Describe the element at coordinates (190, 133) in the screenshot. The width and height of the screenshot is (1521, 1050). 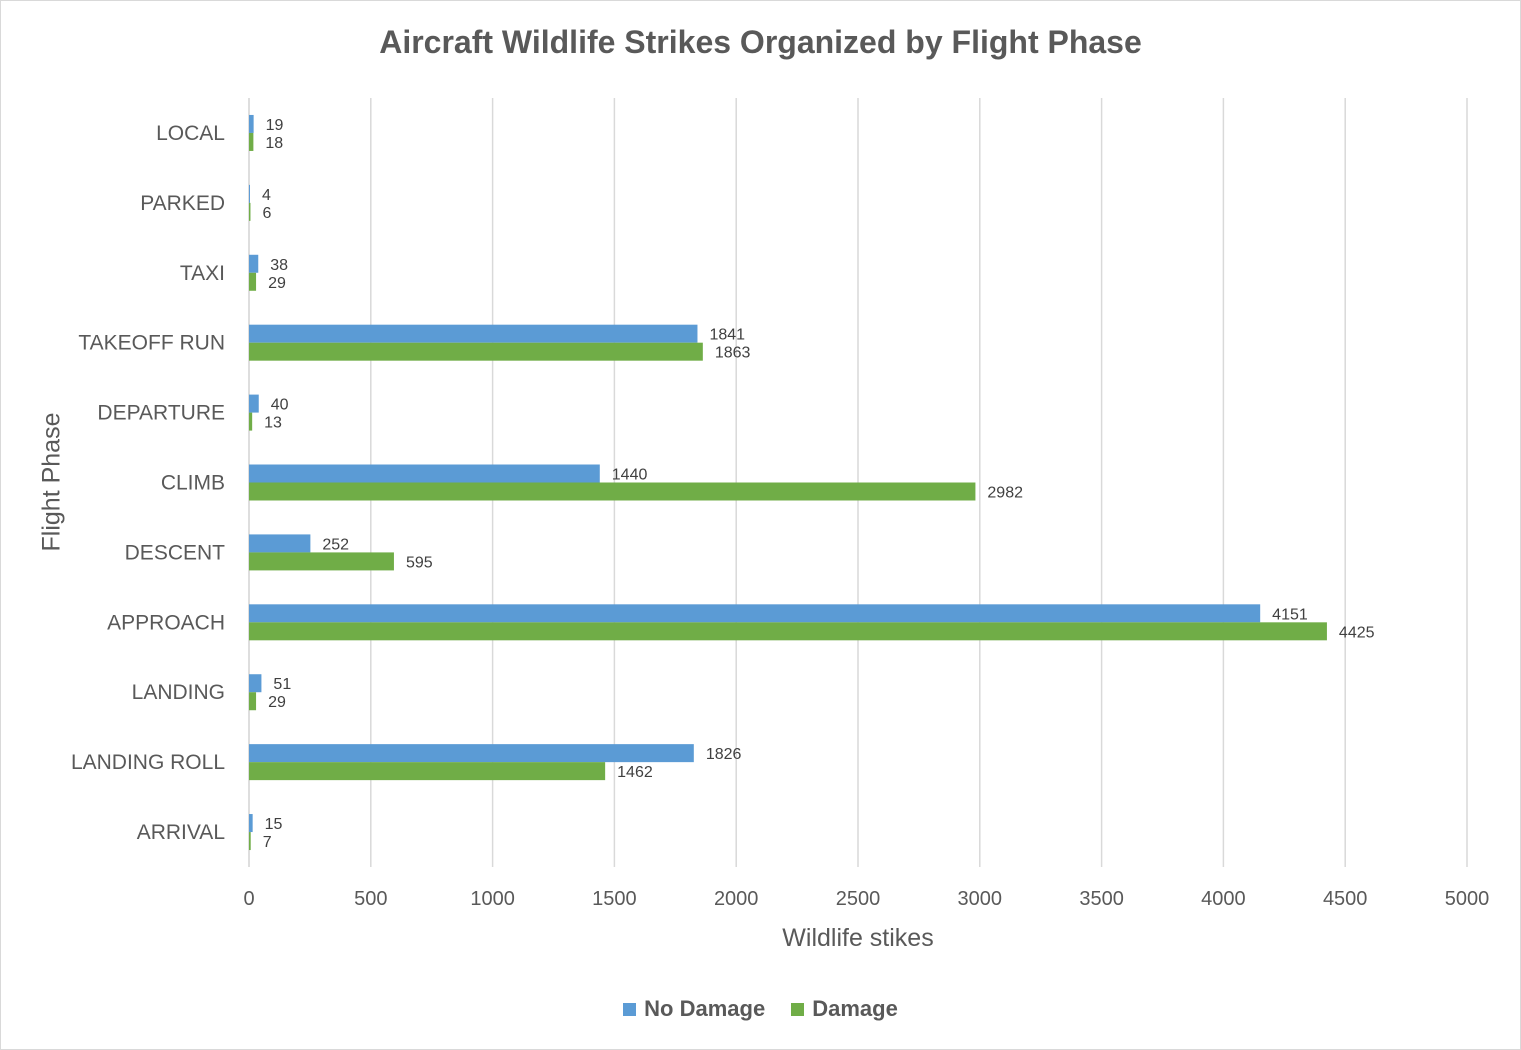
I see `y-category-label-local: LOCAL` at that location.